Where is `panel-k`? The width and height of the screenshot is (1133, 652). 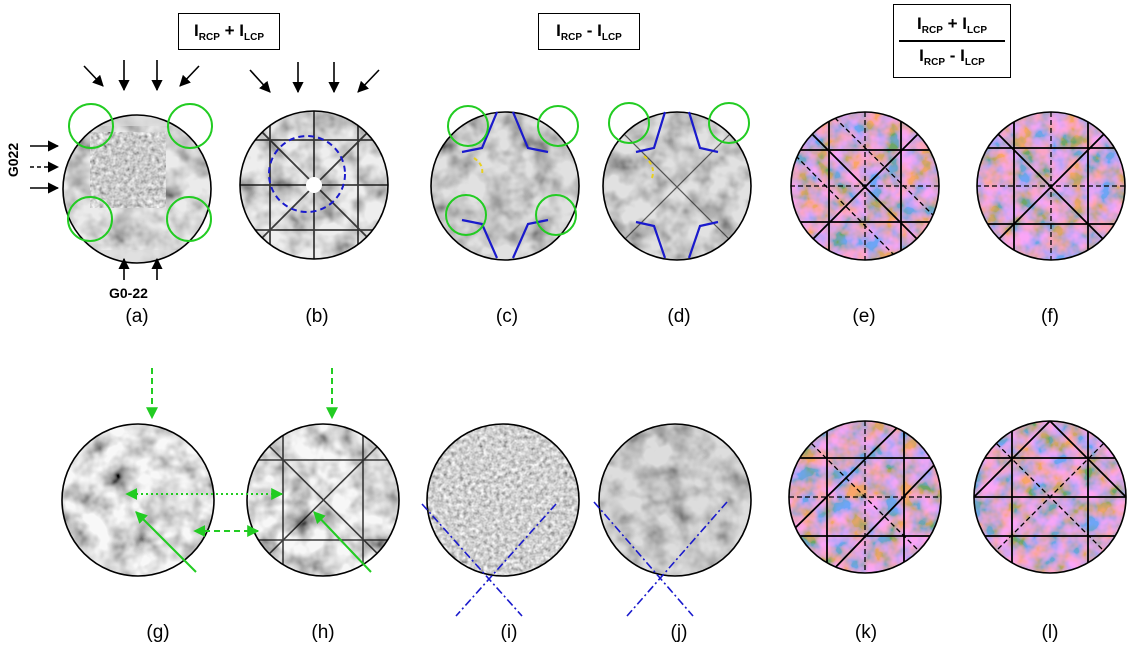 panel-k is located at coordinates (865, 497).